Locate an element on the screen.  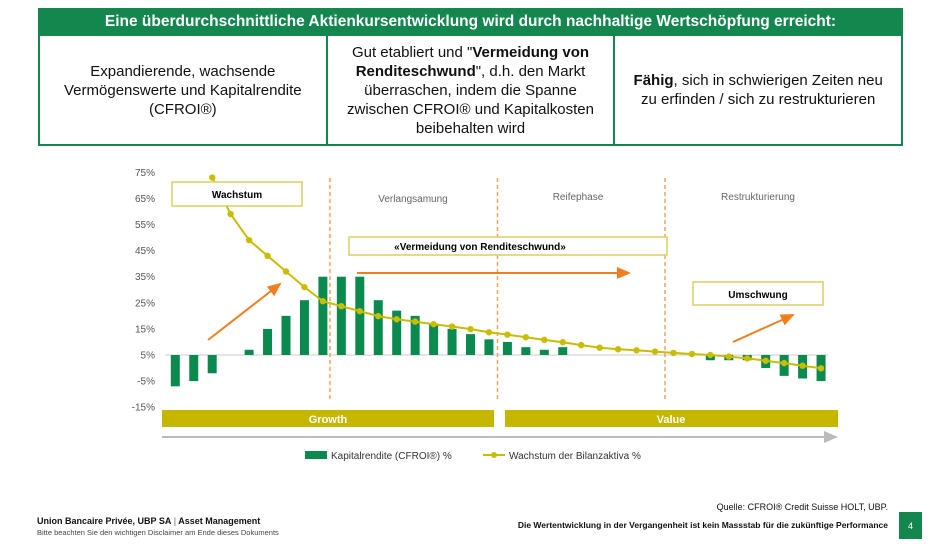
y-tick-label: -5% is located at coordinates (146, 382).